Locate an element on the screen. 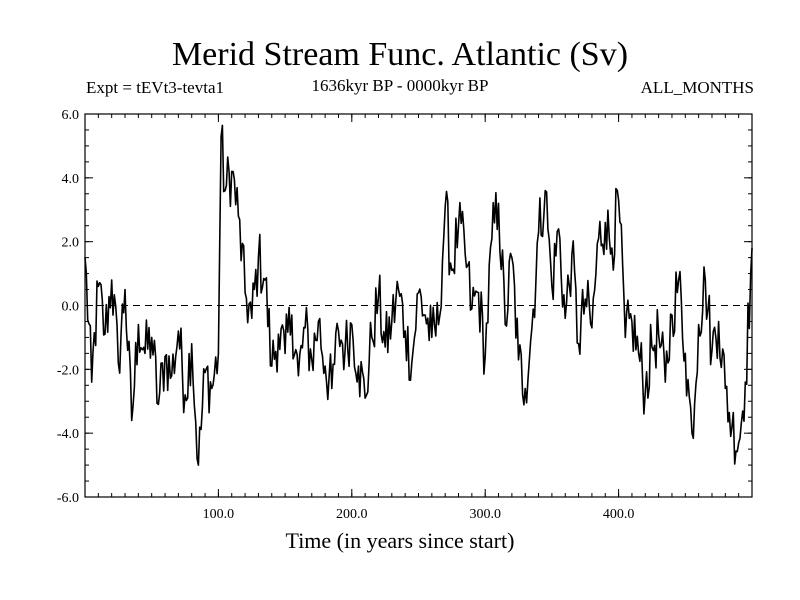 This screenshot has height=600, width=800. time-range-label: 1636kyr BP - 0000kyr BP is located at coordinates (400, 85).